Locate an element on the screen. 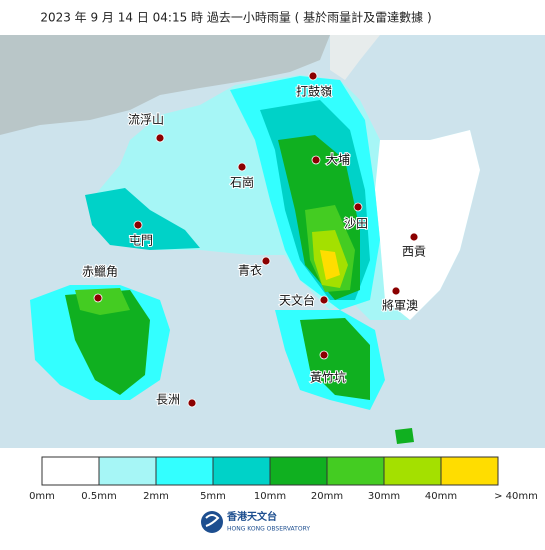 This screenshot has height=550, width=545. place-label: 青衣 is located at coordinates (250, 270).